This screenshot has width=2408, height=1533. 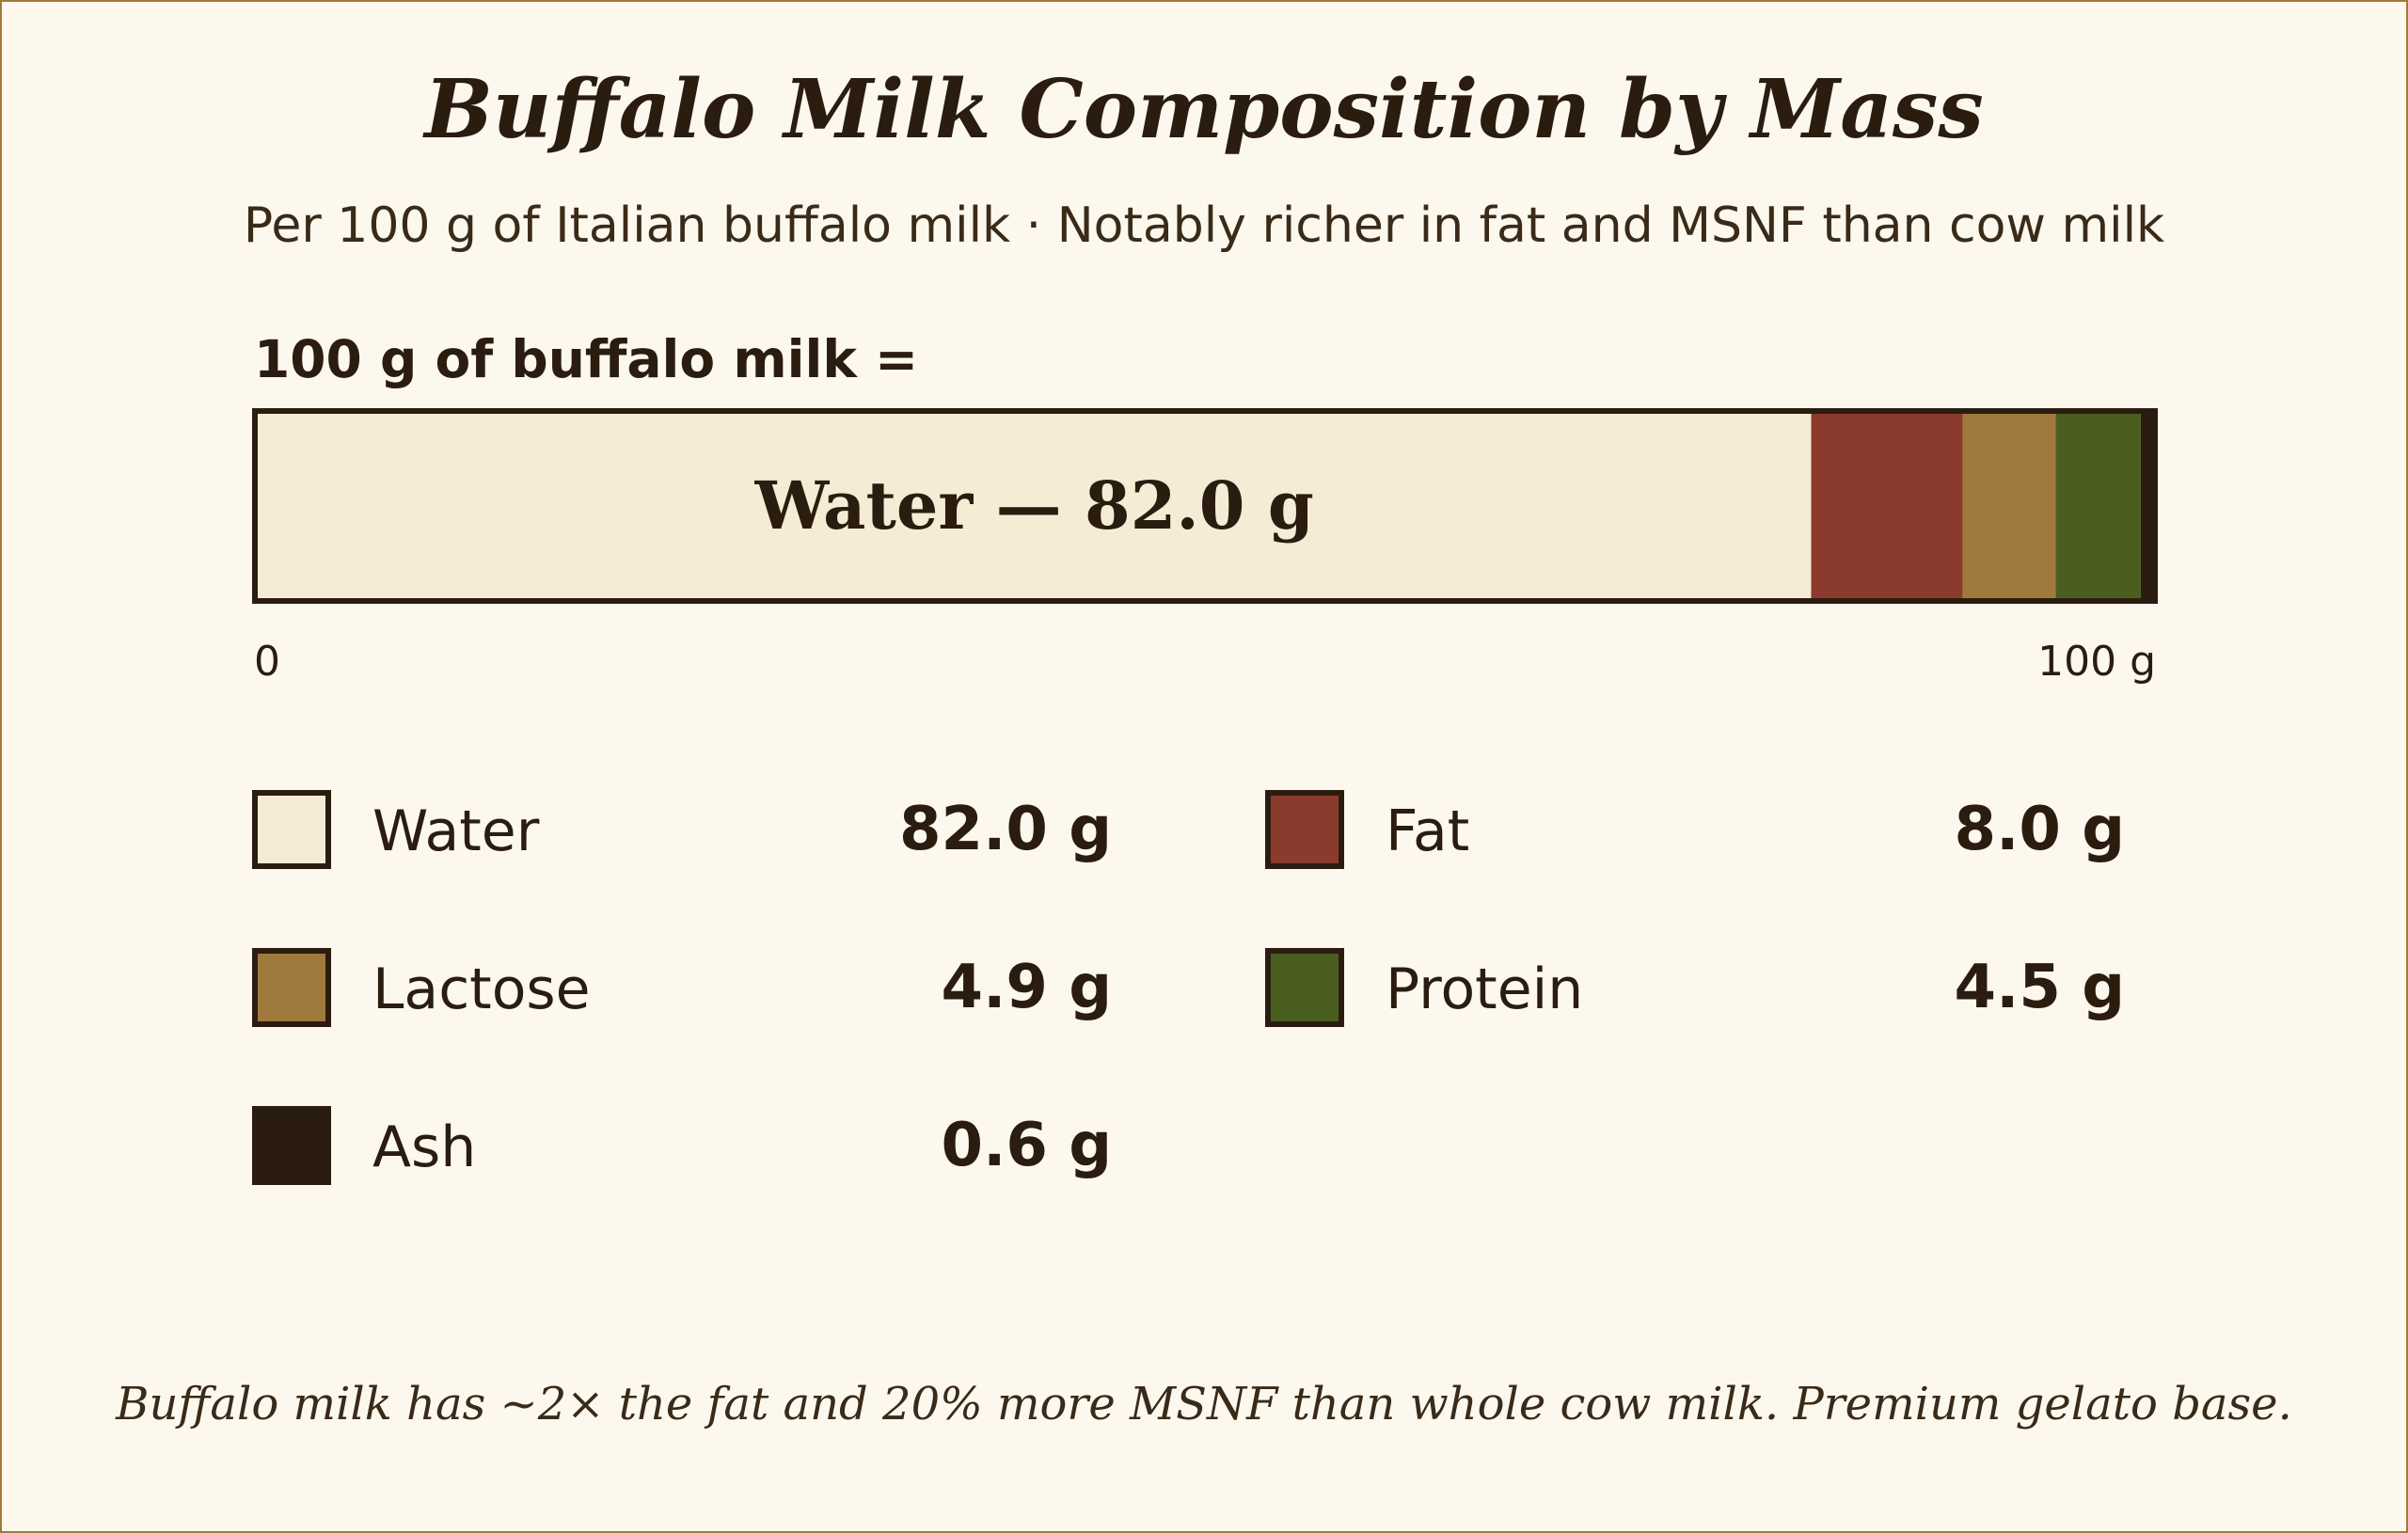 I want to click on legend-value: 4.9 g, so click(x=1027, y=987).